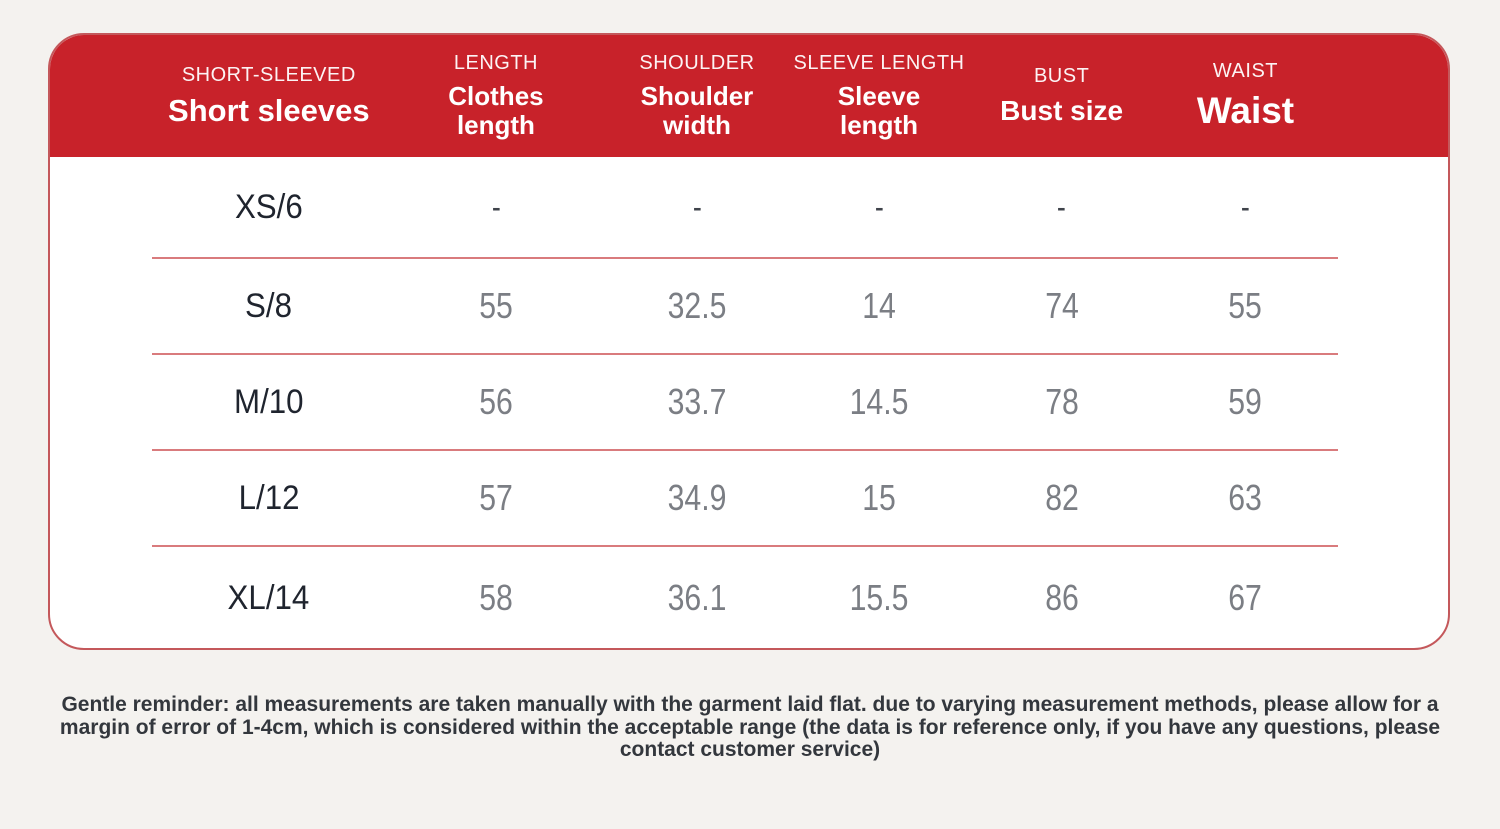  I want to click on table-row-s: S/8 55 32.5 14 74 55, so click(749, 307).